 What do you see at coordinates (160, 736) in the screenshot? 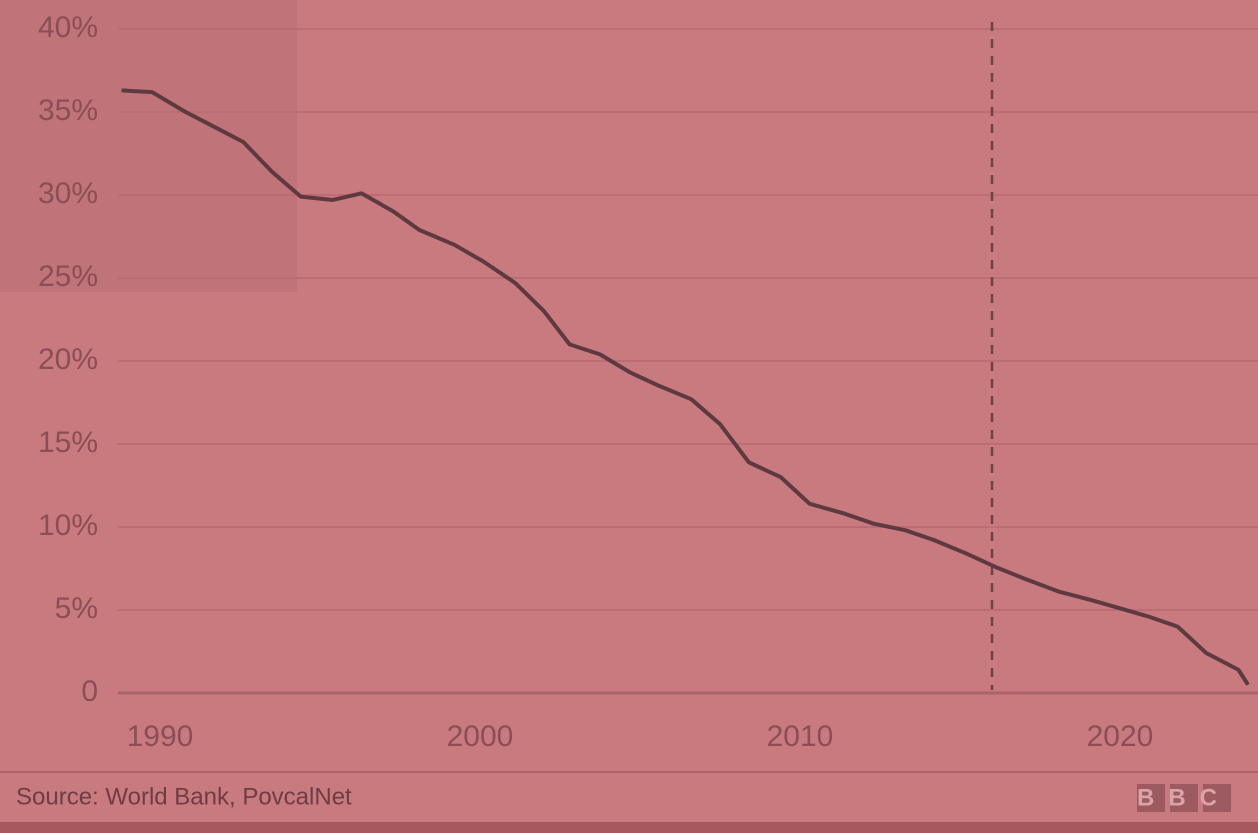
I see `x-tick-label: 1990` at bounding box center [160, 736].